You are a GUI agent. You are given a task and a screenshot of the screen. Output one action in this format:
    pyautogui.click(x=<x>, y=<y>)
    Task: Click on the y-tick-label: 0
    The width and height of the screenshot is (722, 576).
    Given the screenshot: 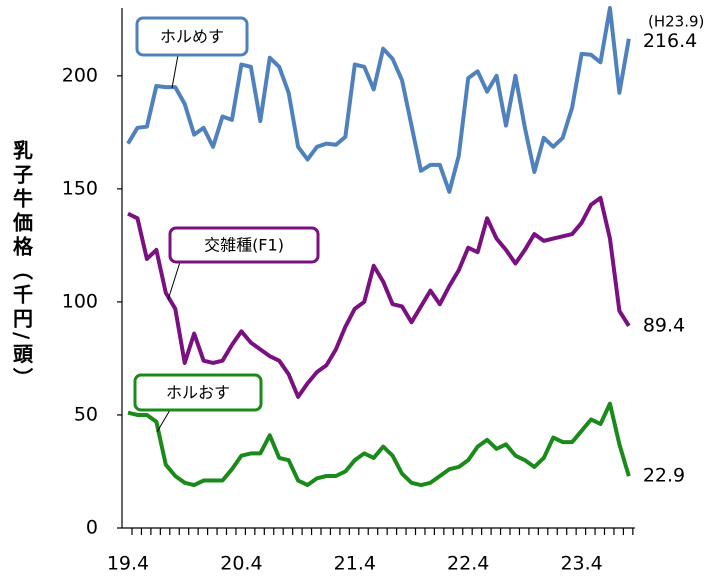 What is the action you would take?
    pyautogui.click(x=92, y=528)
    